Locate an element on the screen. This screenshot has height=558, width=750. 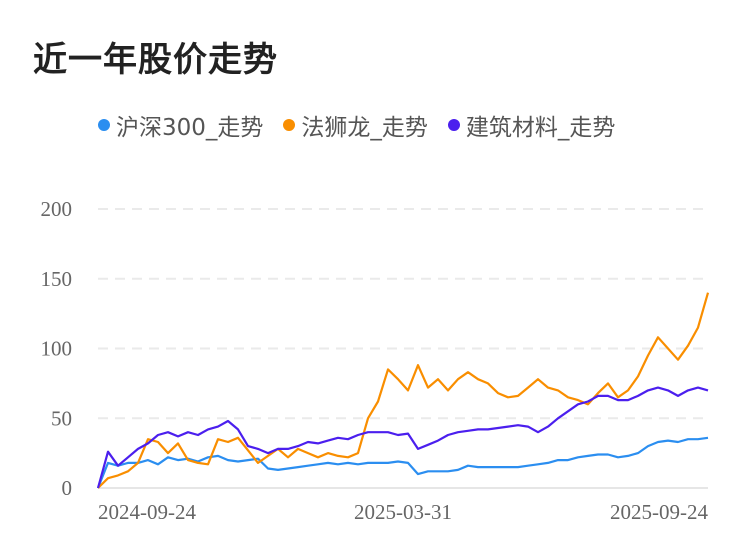
x-tick-label: 2024-09-24 is located at coordinates (147, 512).